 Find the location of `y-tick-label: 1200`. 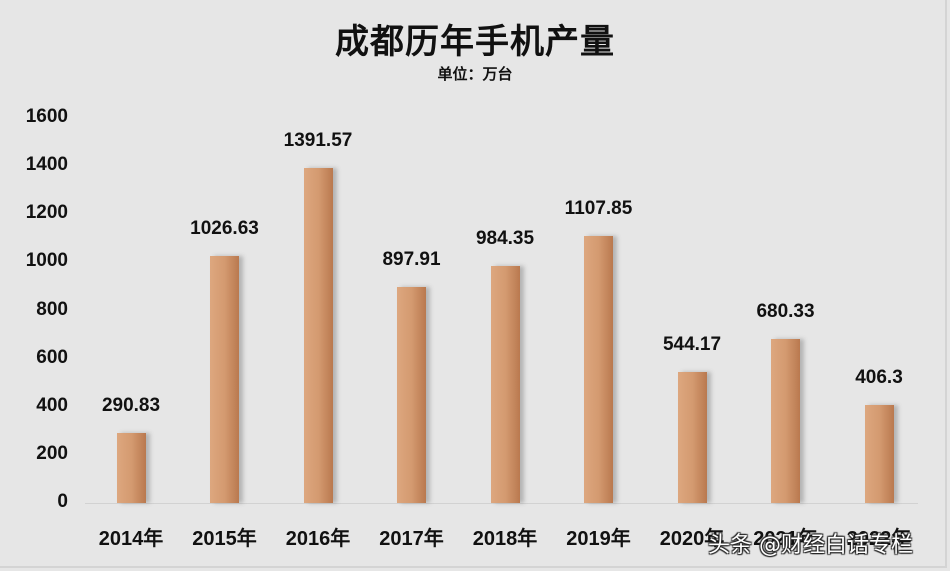

y-tick-label: 1200 is located at coordinates (46, 213).